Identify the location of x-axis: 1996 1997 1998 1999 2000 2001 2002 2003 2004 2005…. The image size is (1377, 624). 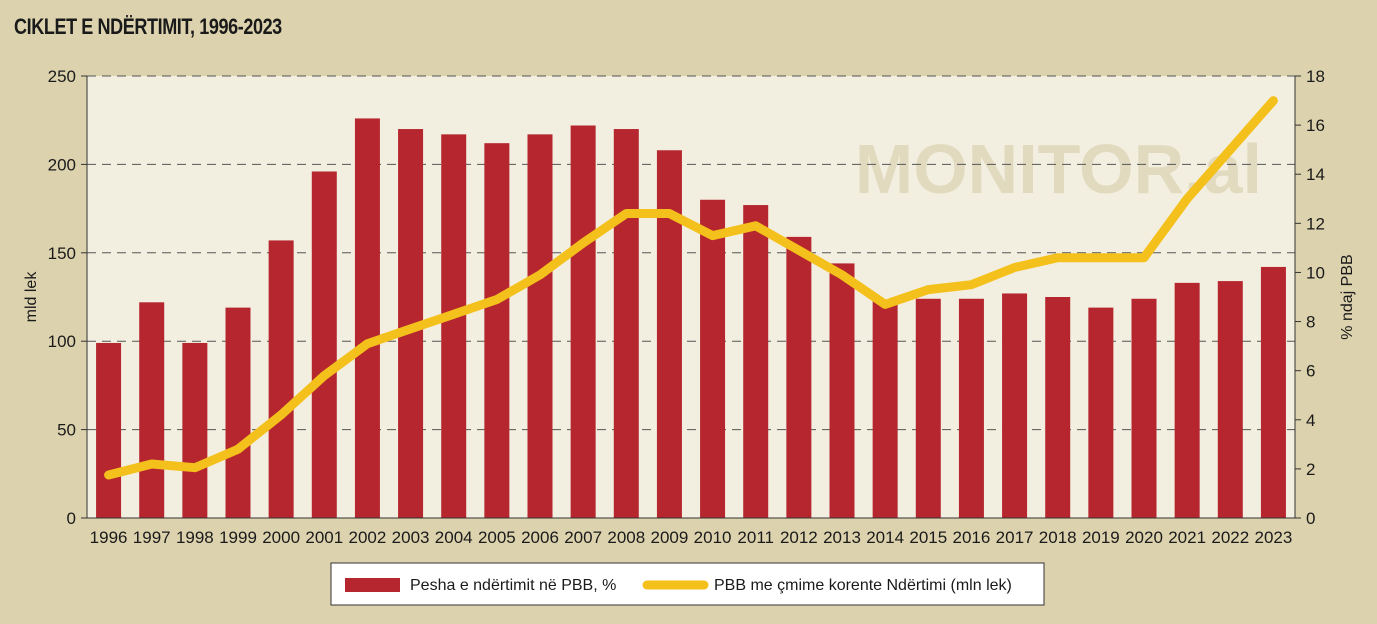
(691, 532).